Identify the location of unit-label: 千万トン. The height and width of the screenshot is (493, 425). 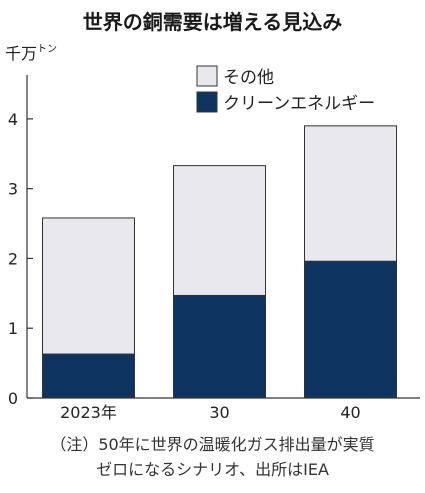
(31, 52).